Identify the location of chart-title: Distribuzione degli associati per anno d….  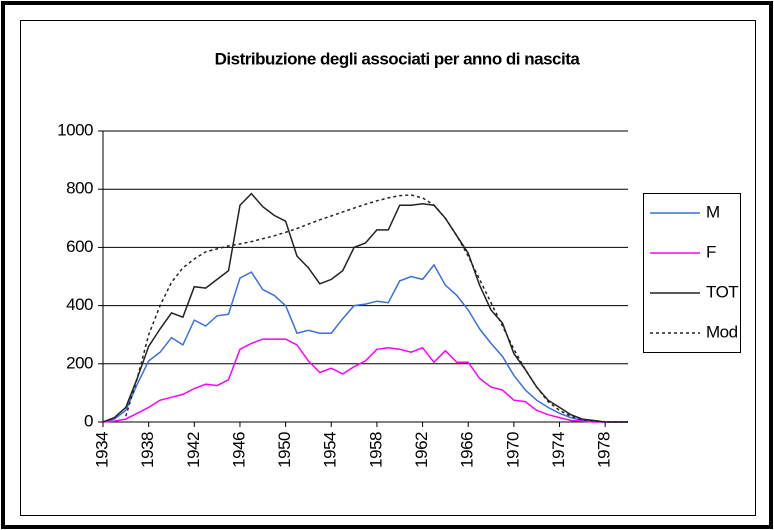
(398, 58).